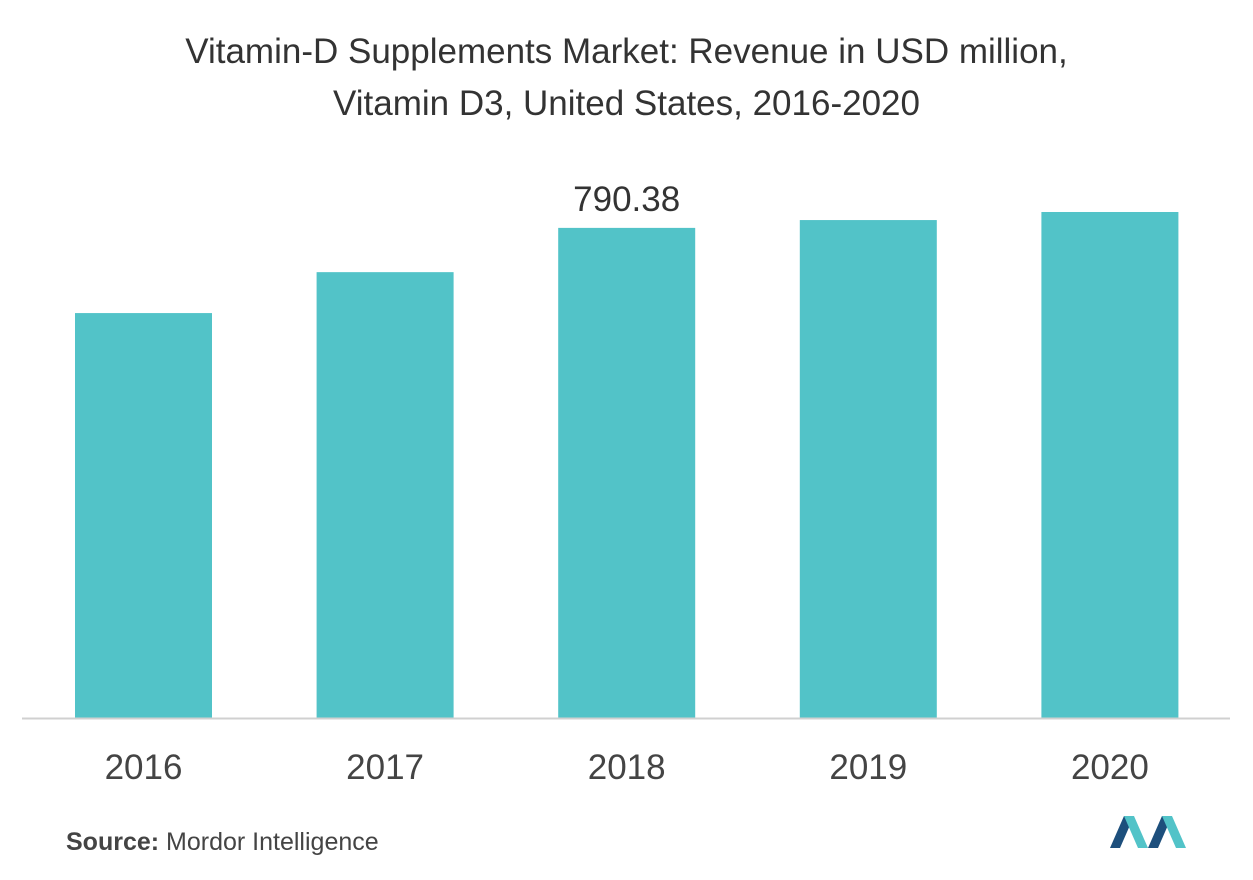  I want to click on bar-2017, so click(385, 495).